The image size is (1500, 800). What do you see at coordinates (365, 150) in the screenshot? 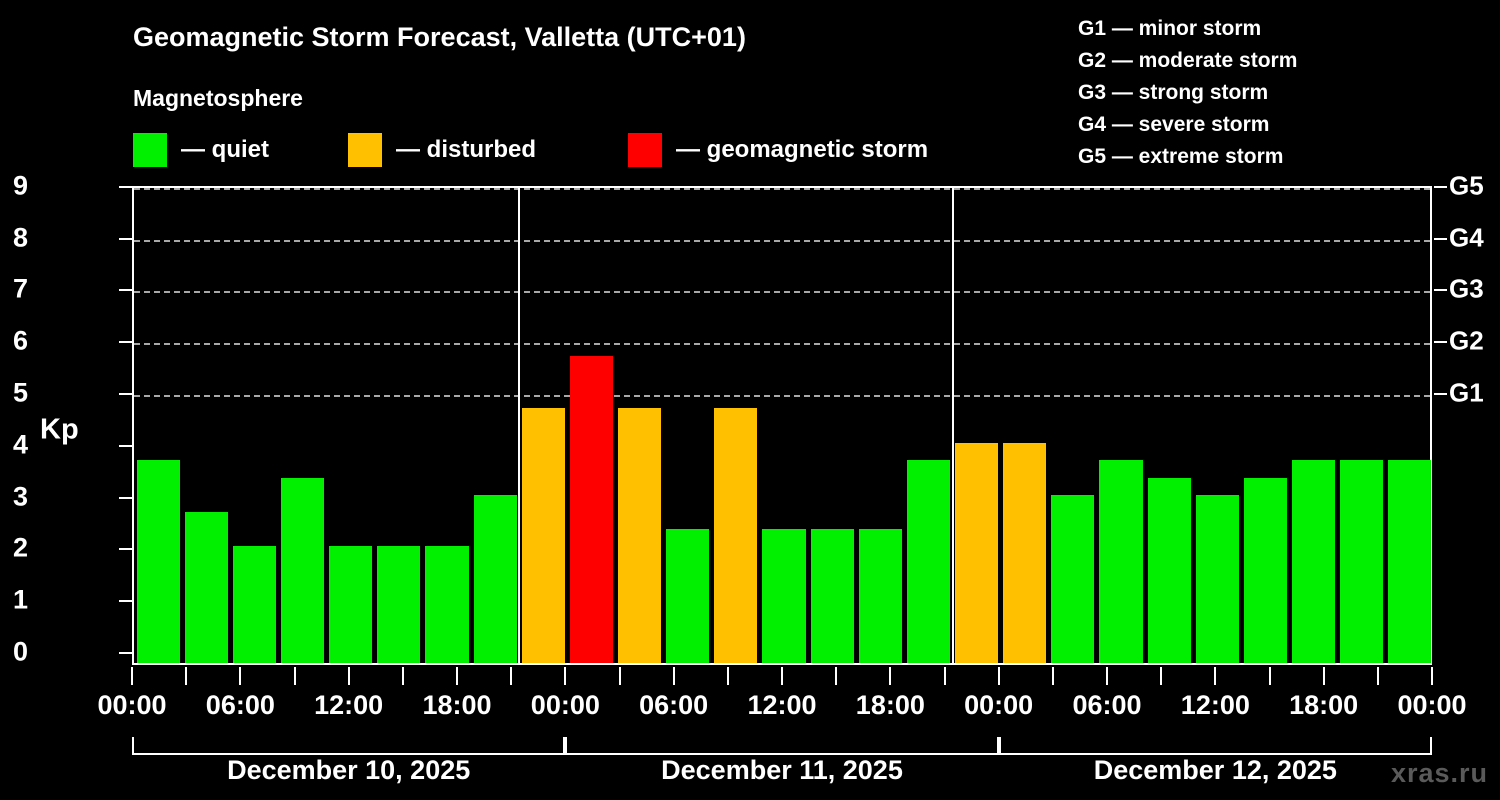
I see `legend-swatch-disturbed-icon` at bounding box center [365, 150].